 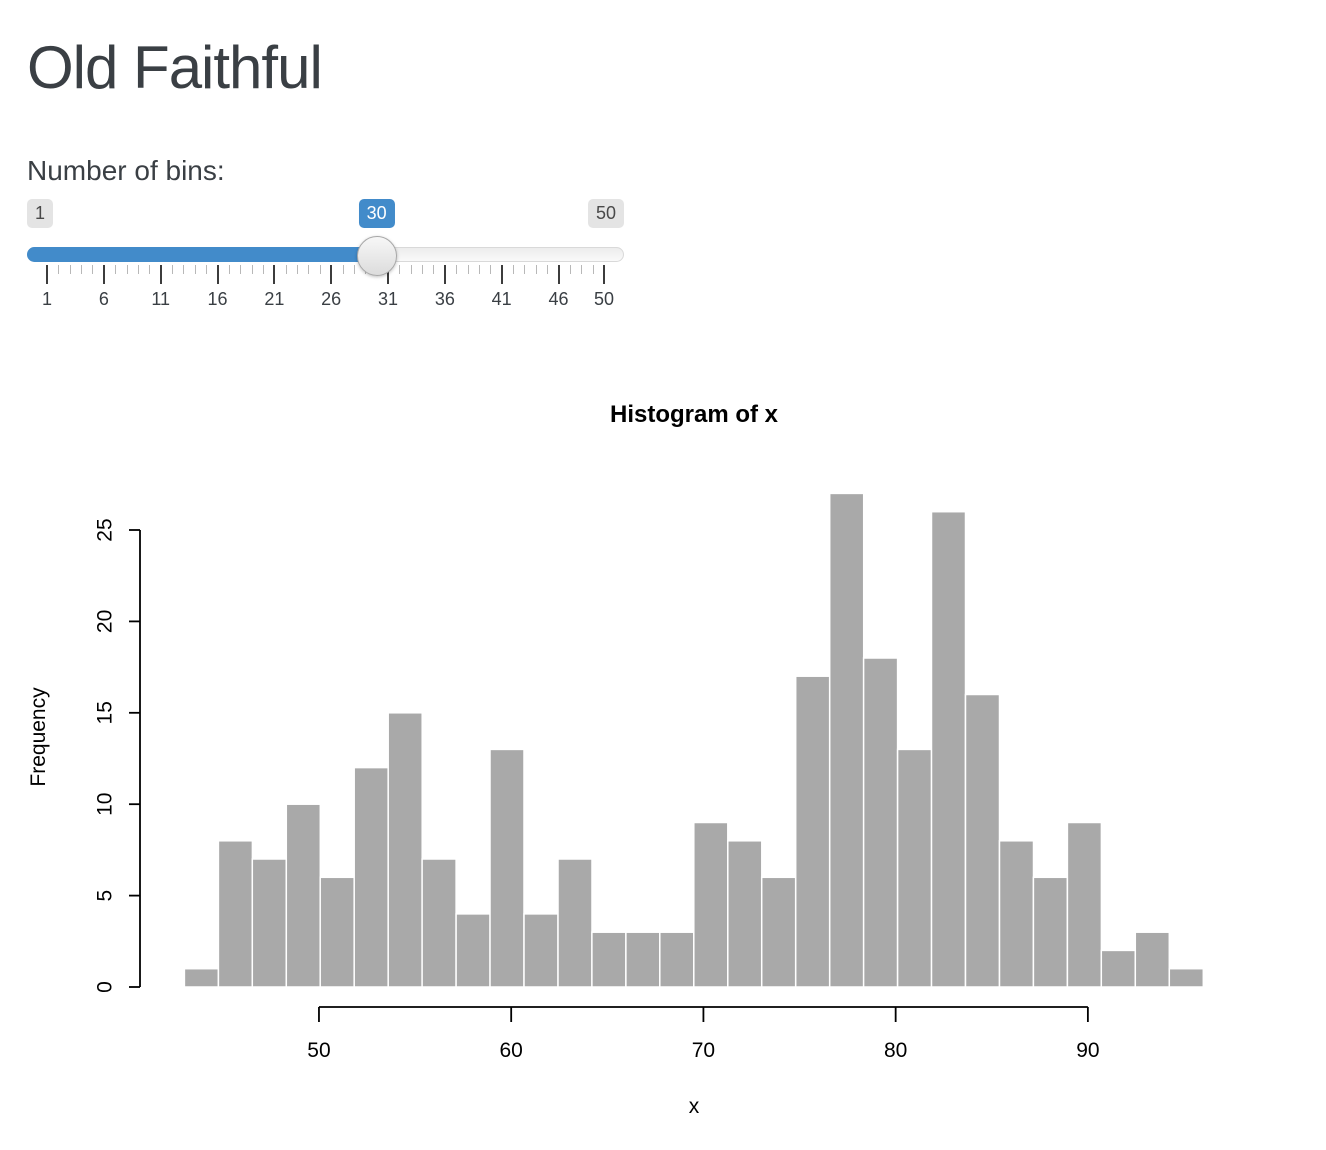 What do you see at coordinates (105, 896) in the screenshot?
I see `y-tick-label: 5` at bounding box center [105, 896].